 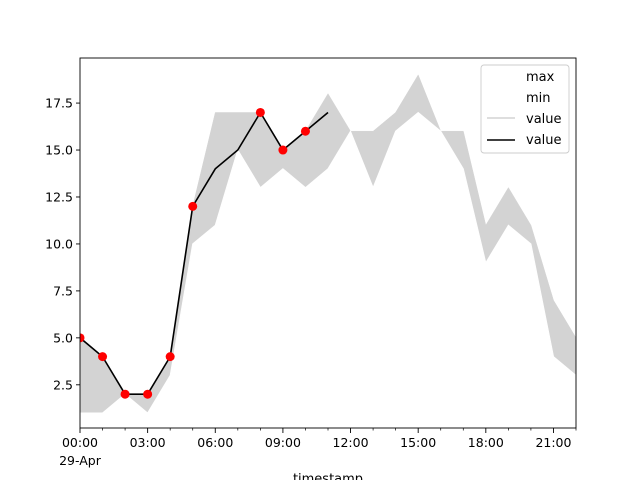 I want to click on y-tick-label: 15.0, so click(x=59, y=150).